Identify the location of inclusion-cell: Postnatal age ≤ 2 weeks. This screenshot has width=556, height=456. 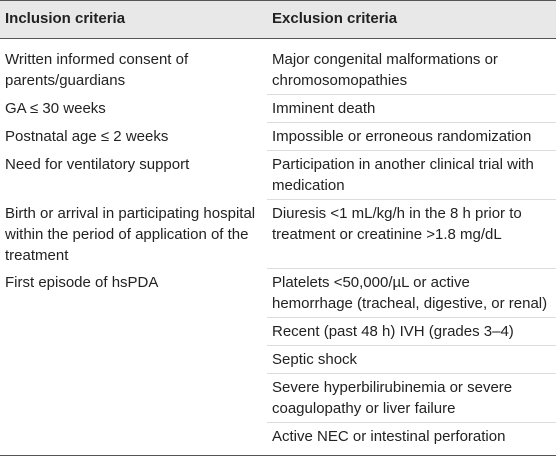
(87, 136).